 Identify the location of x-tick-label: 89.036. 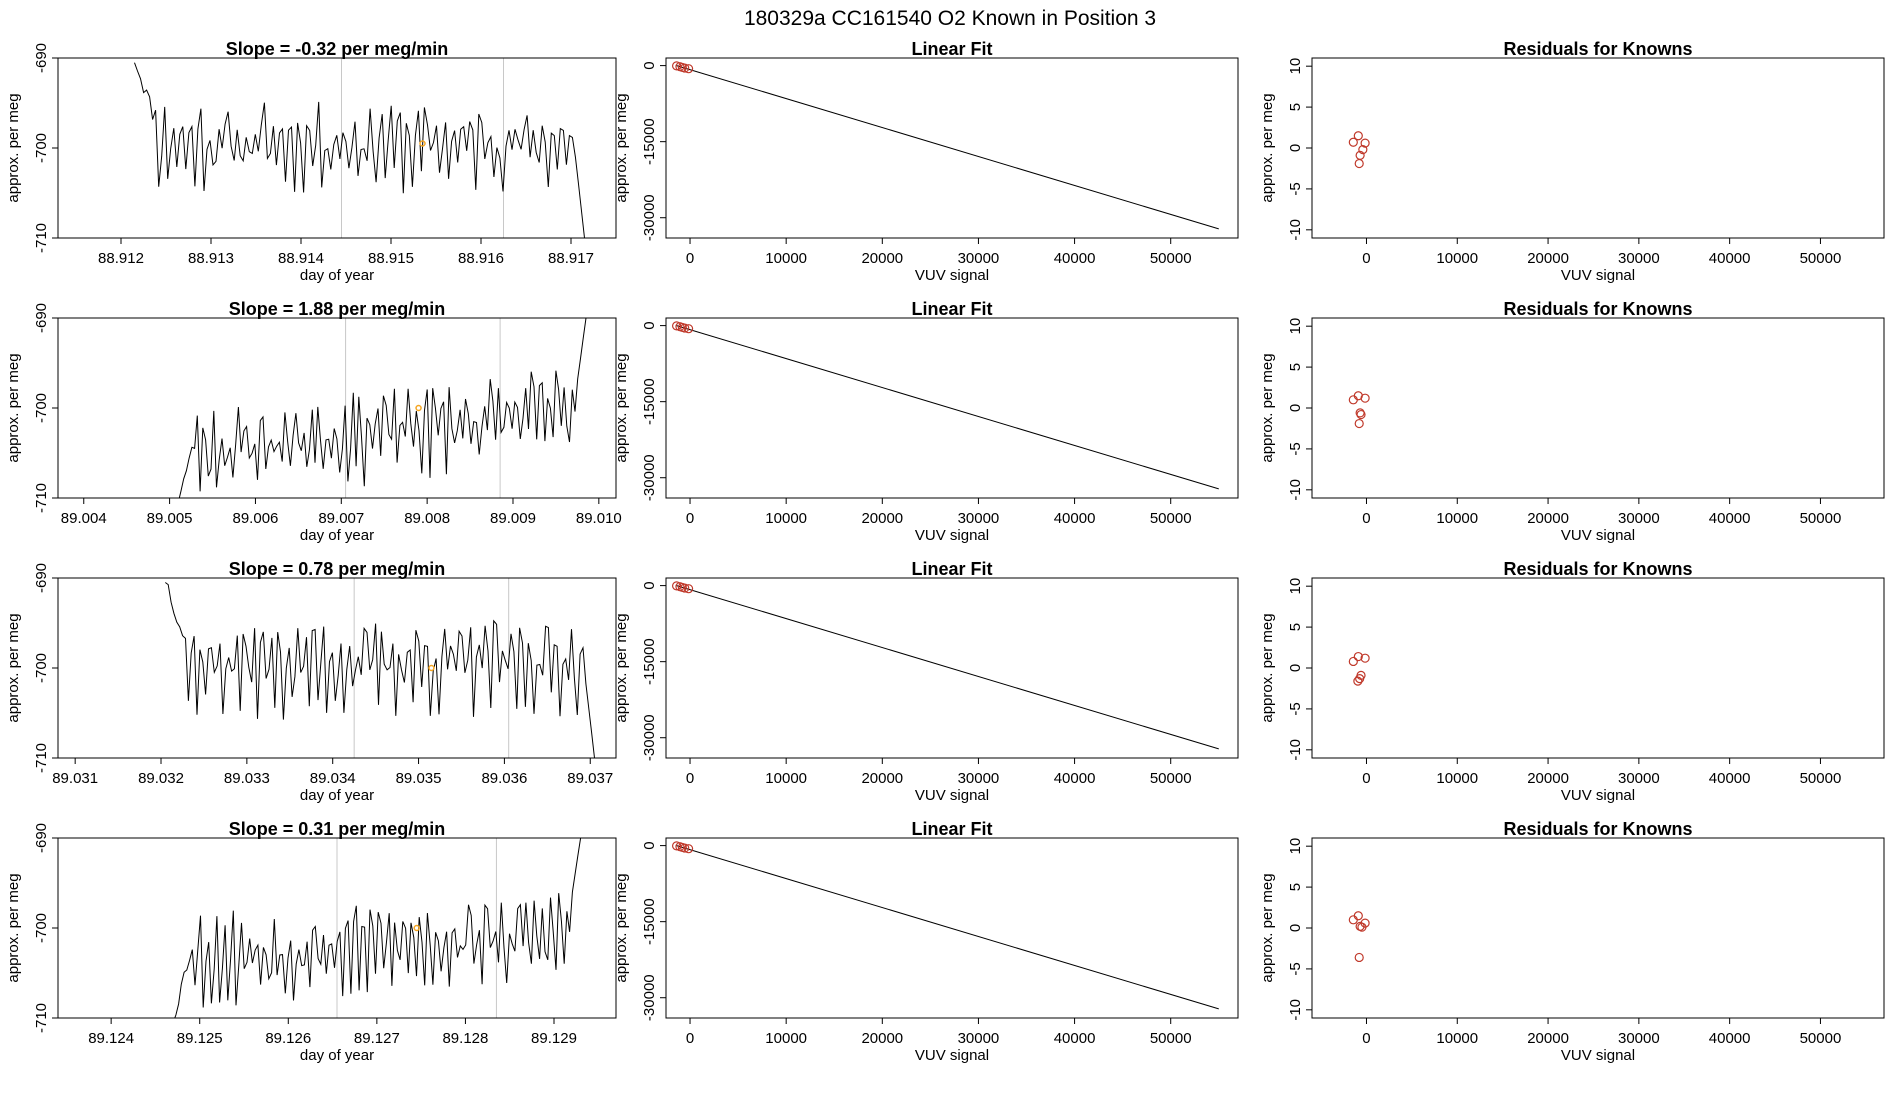
(504, 778).